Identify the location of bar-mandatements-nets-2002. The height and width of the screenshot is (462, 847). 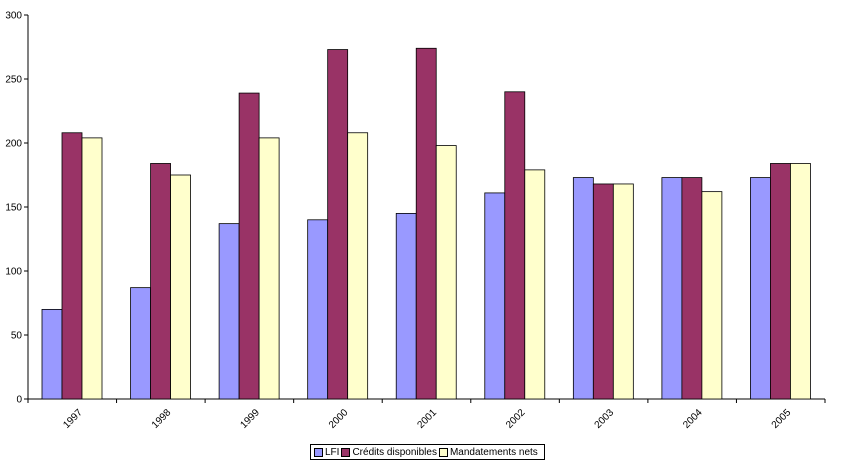
(535, 284).